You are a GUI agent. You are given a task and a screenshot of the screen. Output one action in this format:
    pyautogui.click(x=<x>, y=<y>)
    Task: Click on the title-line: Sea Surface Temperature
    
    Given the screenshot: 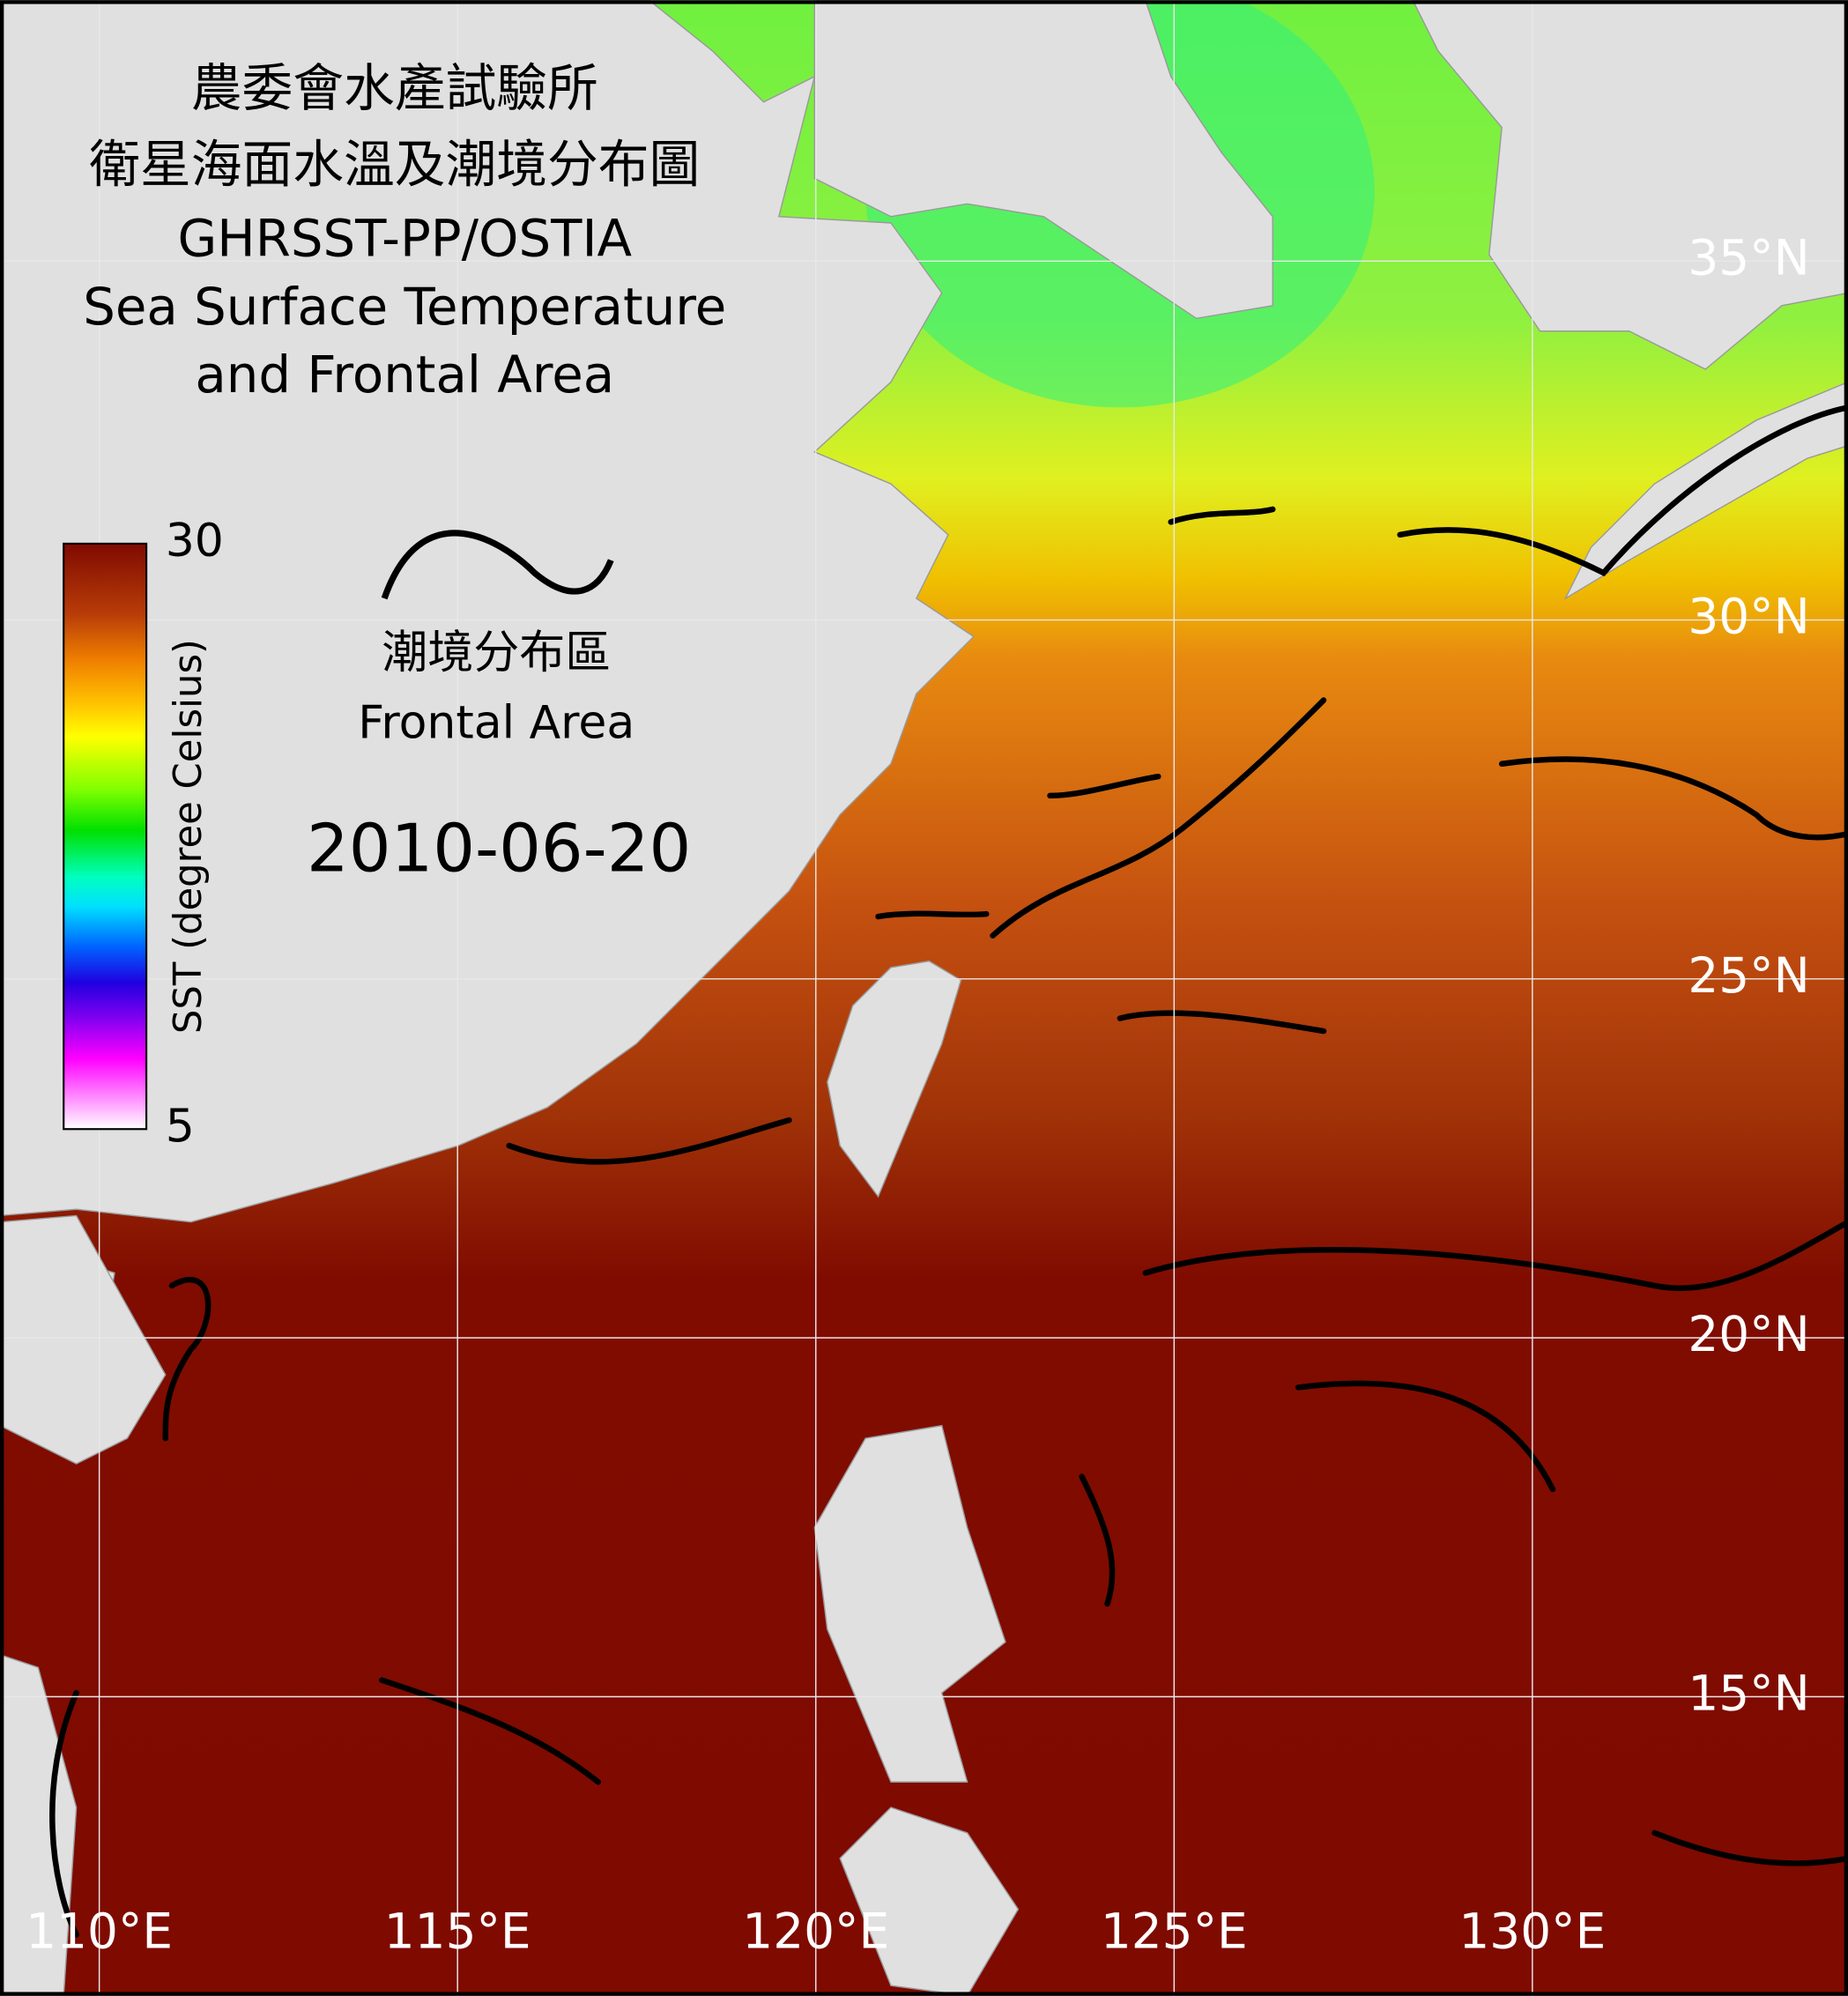 What is the action you would take?
    pyautogui.click(x=405, y=307)
    